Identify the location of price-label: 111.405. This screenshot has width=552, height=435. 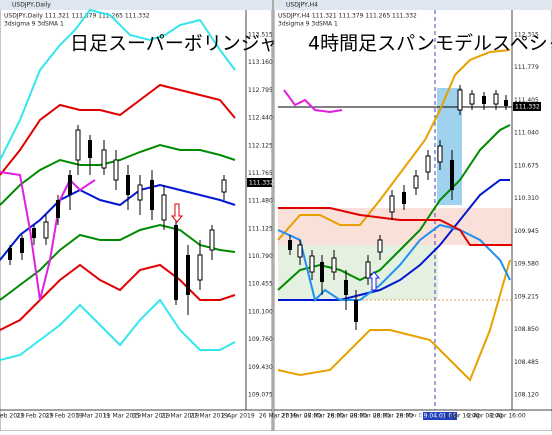
(526, 100).